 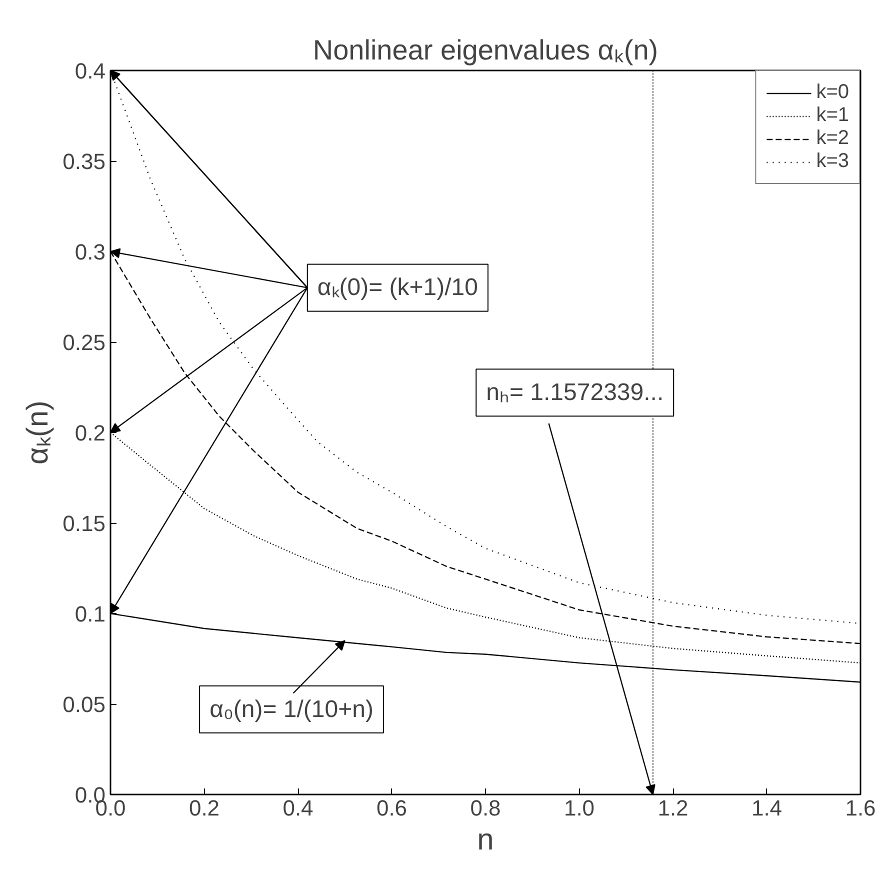 I want to click on y-axis-title: αₖ(n), so click(x=38, y=432).